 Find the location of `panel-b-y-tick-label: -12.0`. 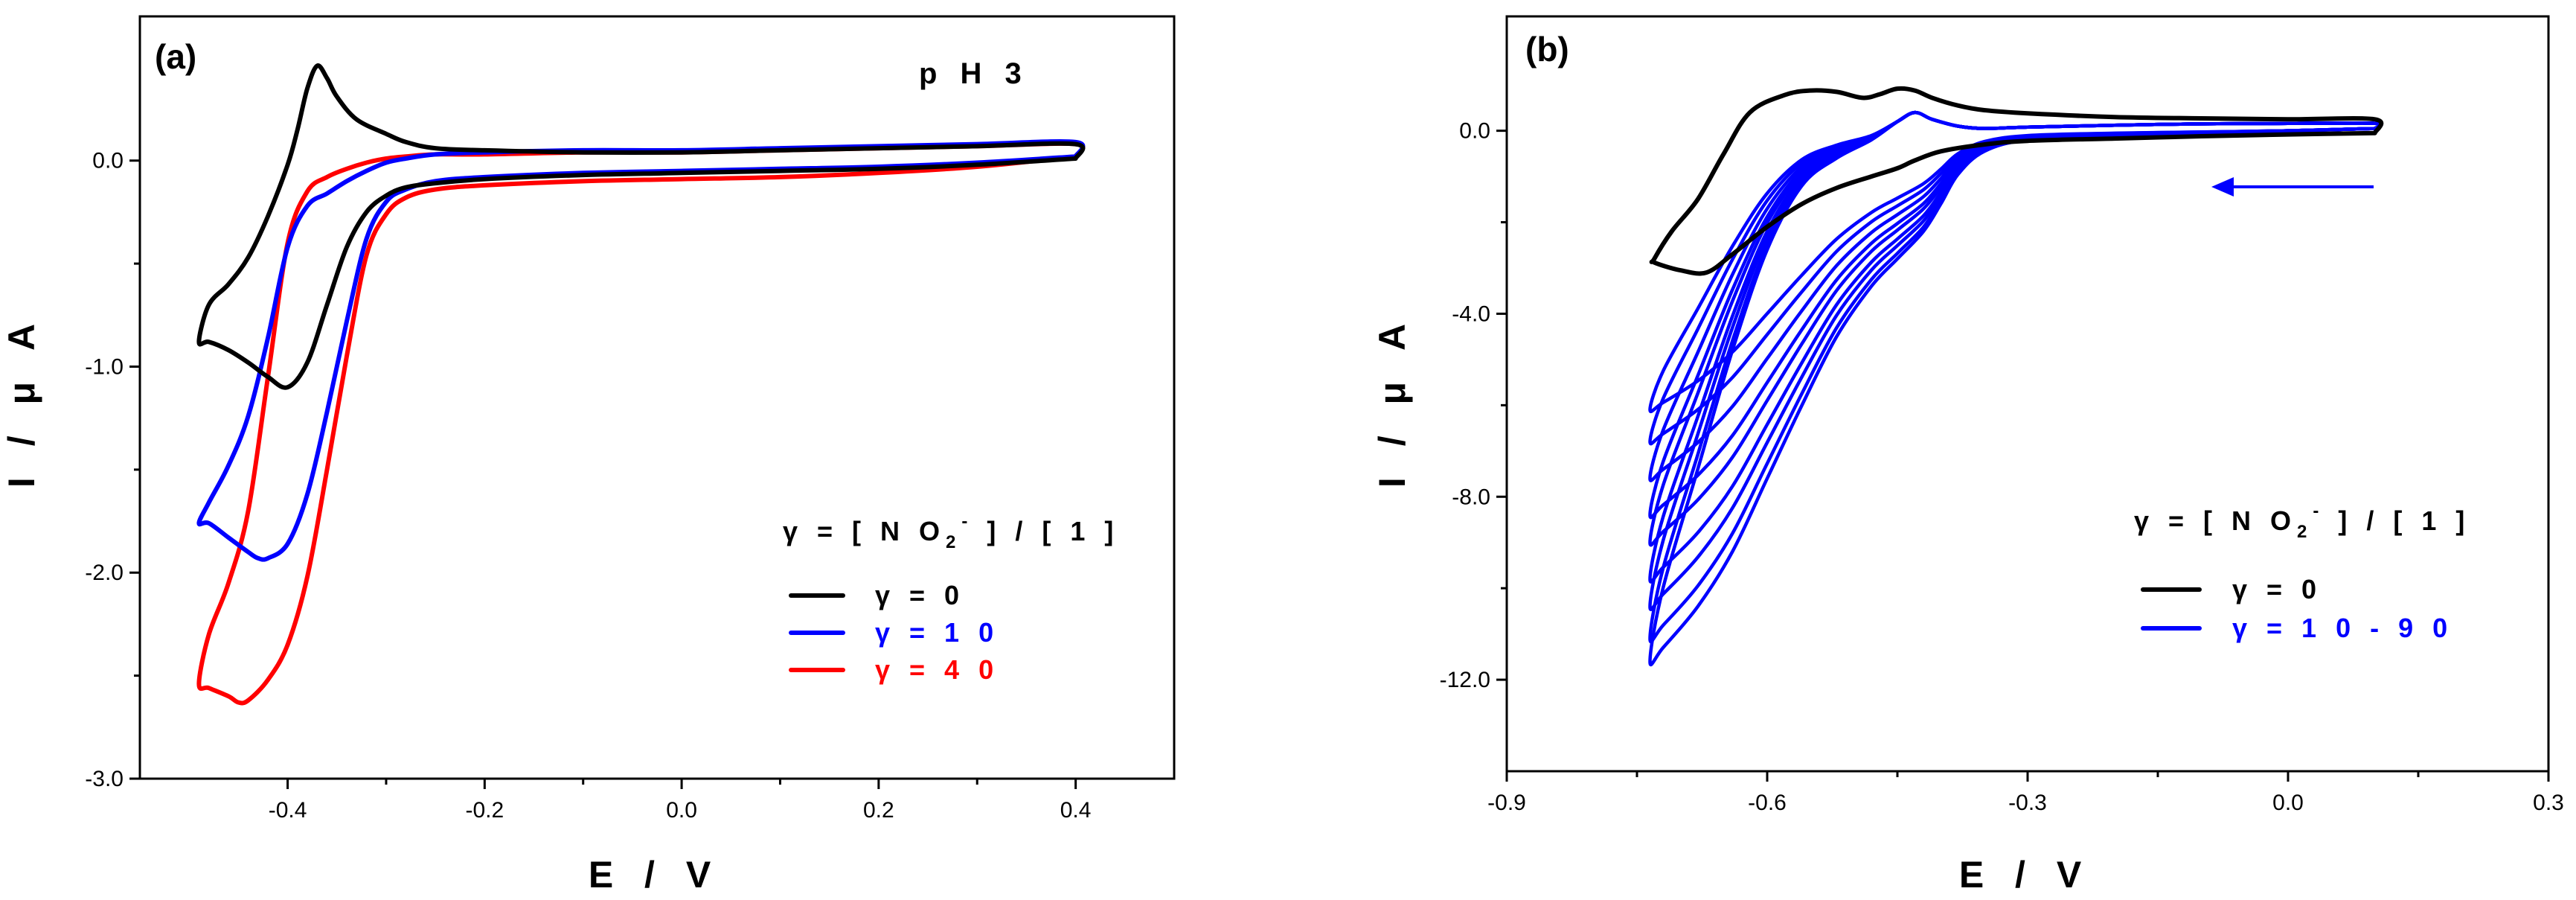

panel-b-y-tick-label: -12.0 is located at coordinates (1465, 680).